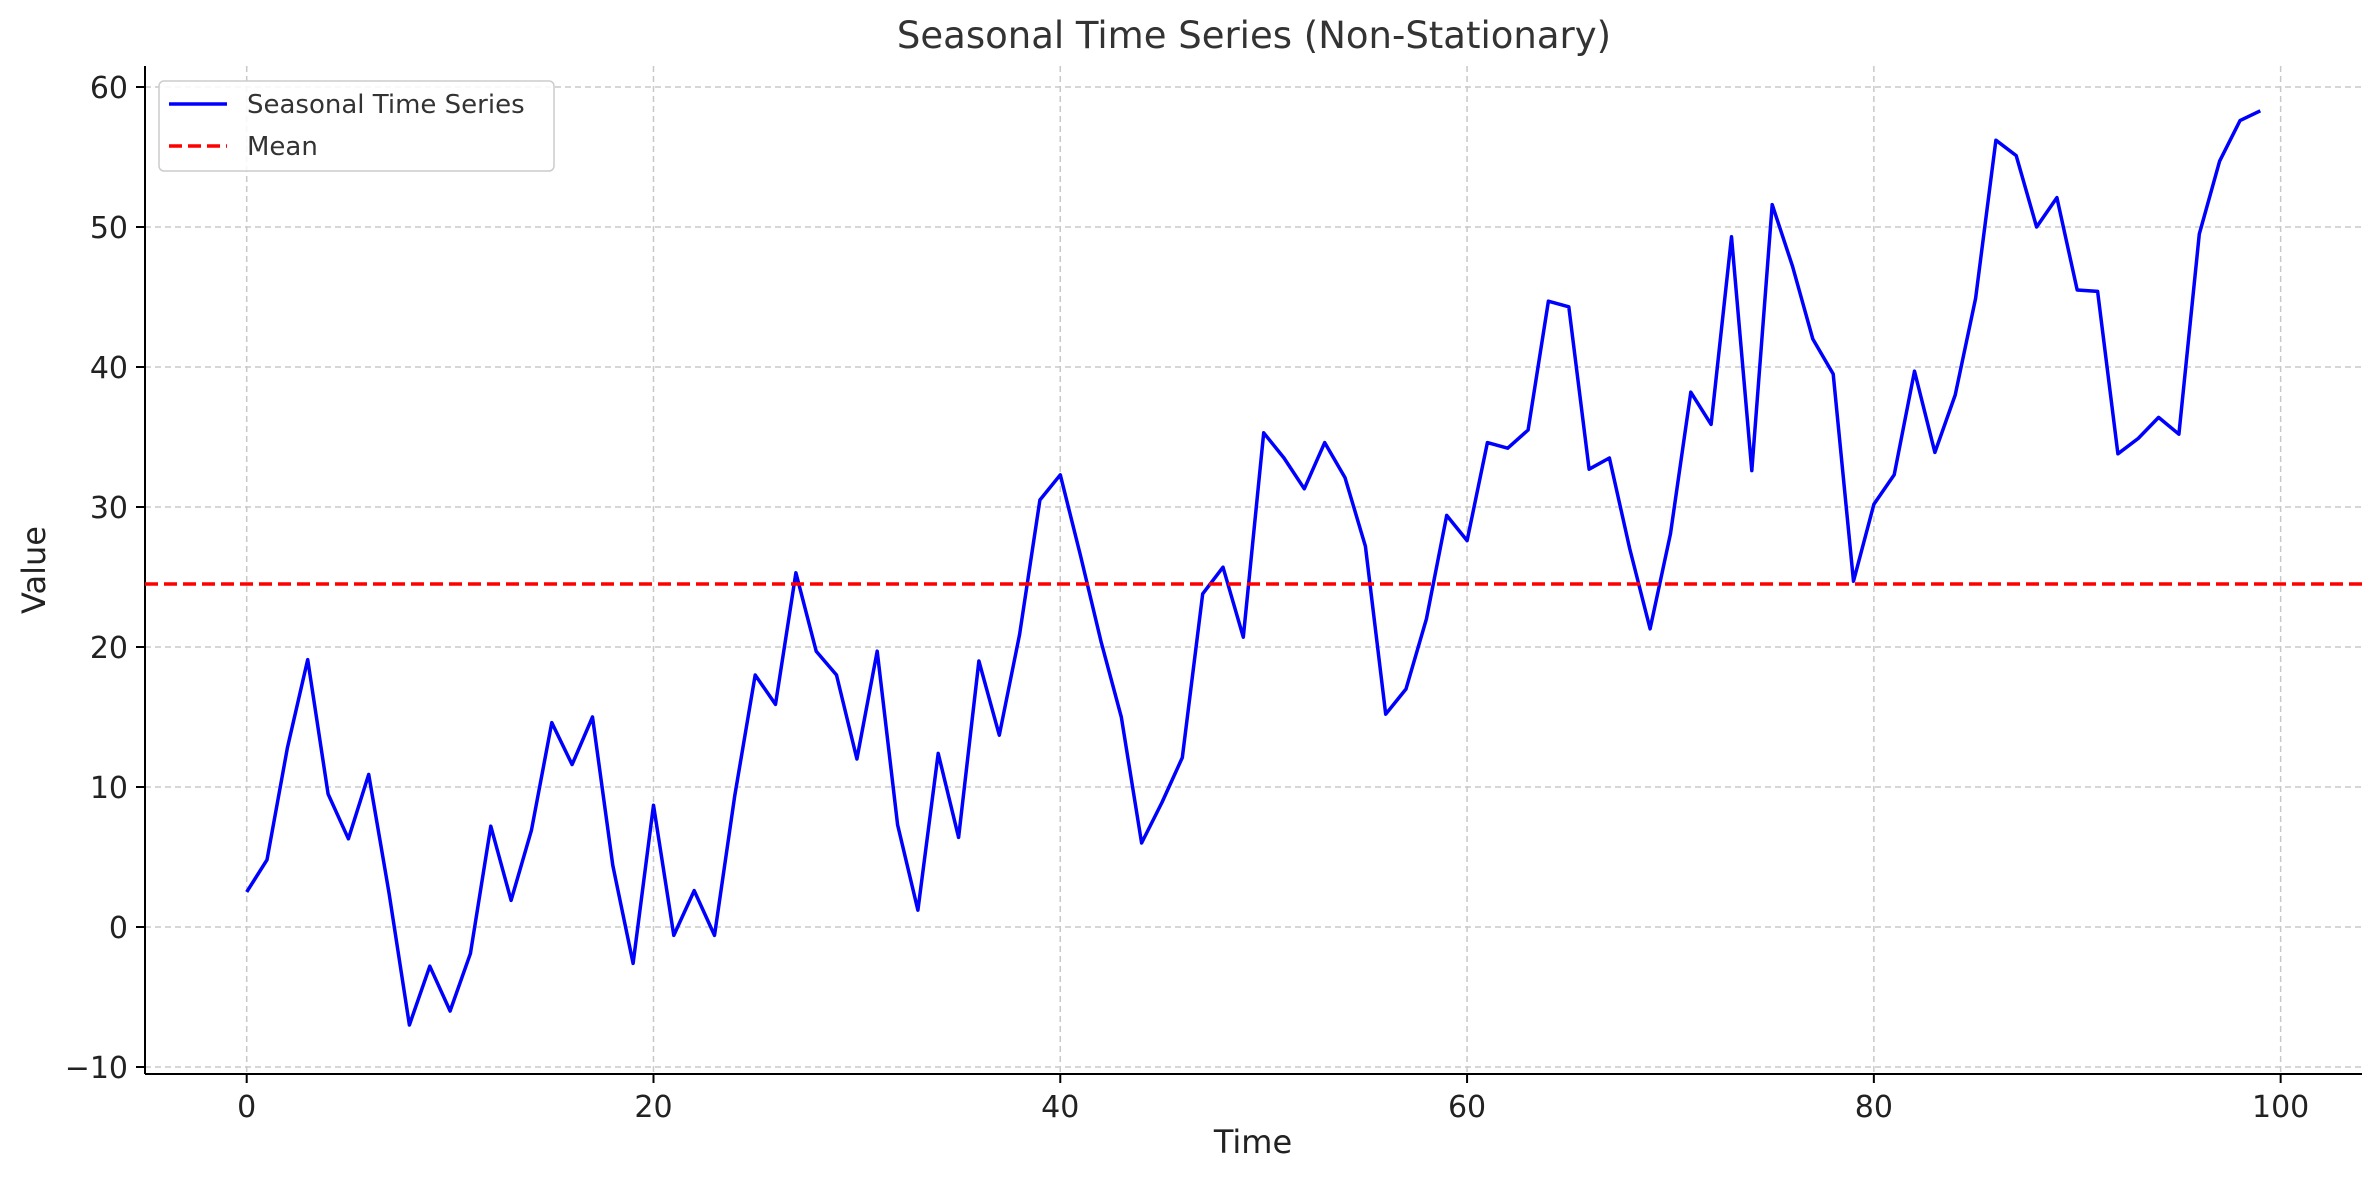 The width and height of the screenshot is (2379, 1180). I want to click on x-tick-label: 100, so click(2280, 1107).